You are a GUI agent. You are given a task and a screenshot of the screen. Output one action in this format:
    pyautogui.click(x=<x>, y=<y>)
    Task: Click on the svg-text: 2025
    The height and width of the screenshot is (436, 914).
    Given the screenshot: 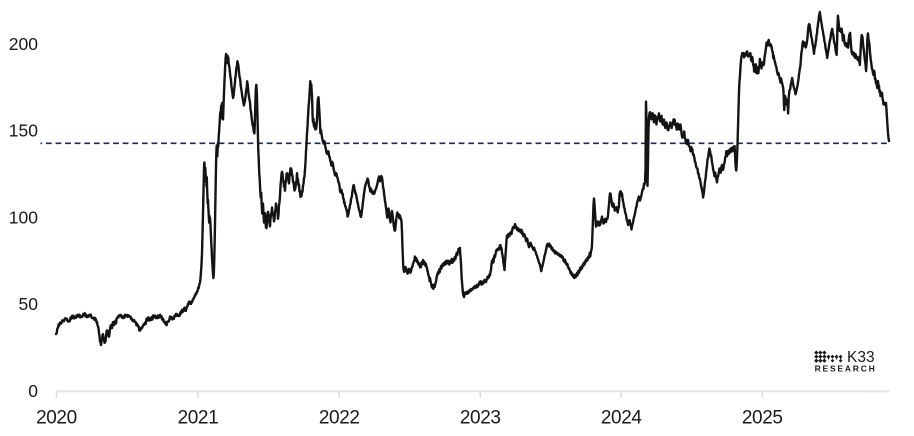 What is the action you would take?
    pyautogui.click(x=762, y=418)
    